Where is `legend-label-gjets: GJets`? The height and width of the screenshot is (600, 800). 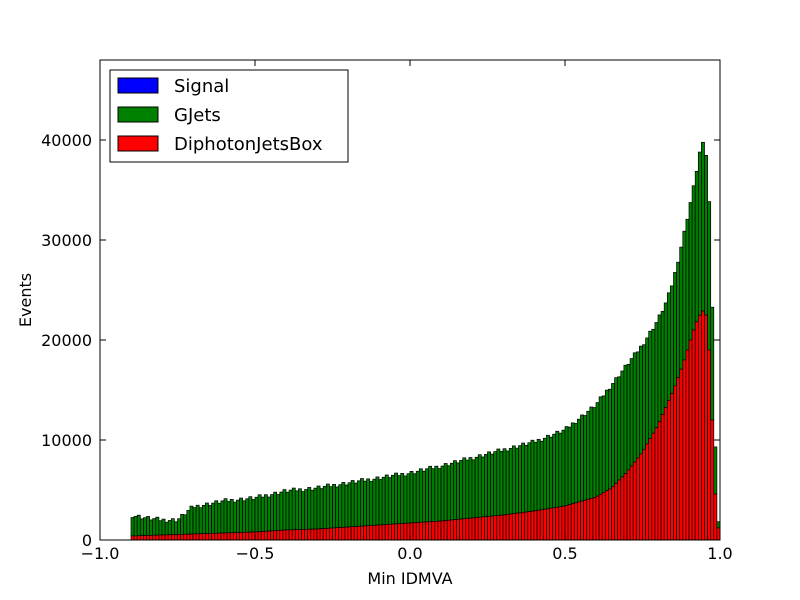 legend-label-gjets: GJets is located at coordinates (197, 115).